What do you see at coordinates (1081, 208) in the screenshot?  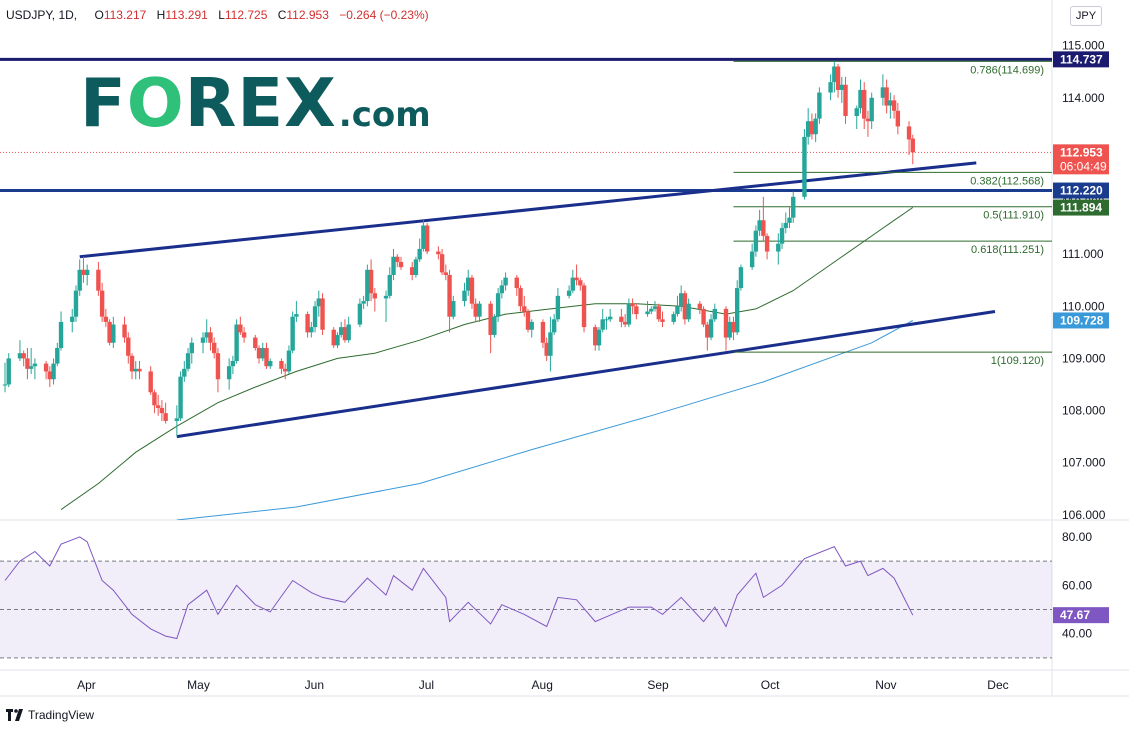 I see `price-axis-tag-text: 111.894` at bounding box center [1081, 208].